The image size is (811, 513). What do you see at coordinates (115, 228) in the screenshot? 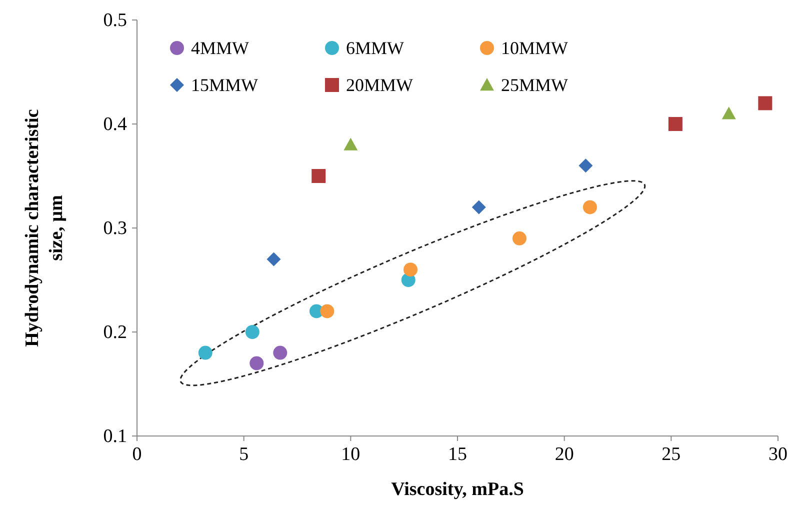
I see `y-tick-label: 0.3` at bounding box center [115, 228].